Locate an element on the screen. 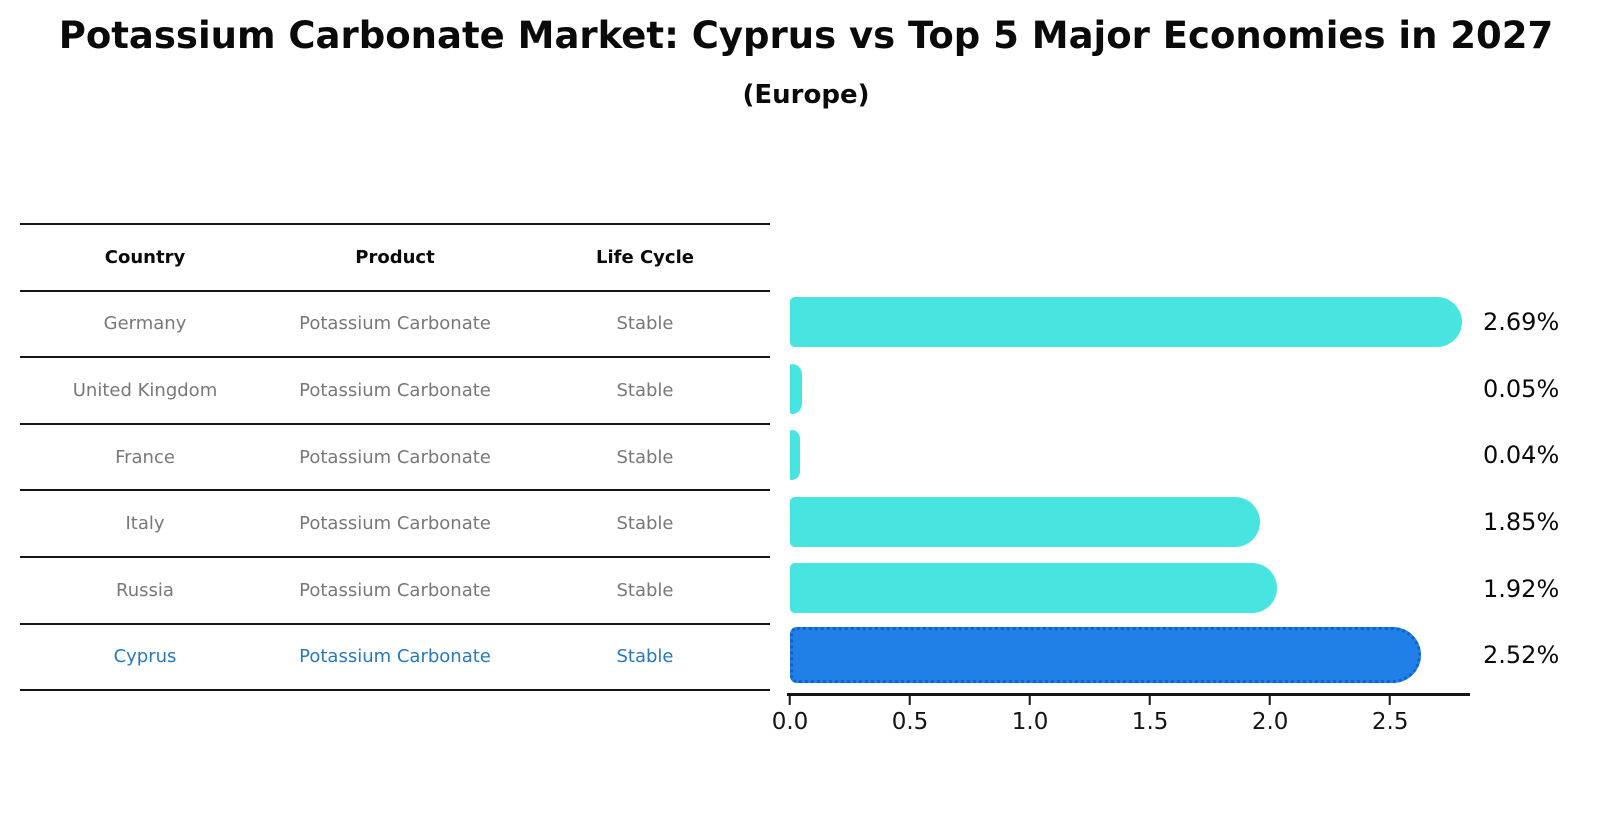  x-tick-label: 2.0 is located at coordinates (1270, 722).